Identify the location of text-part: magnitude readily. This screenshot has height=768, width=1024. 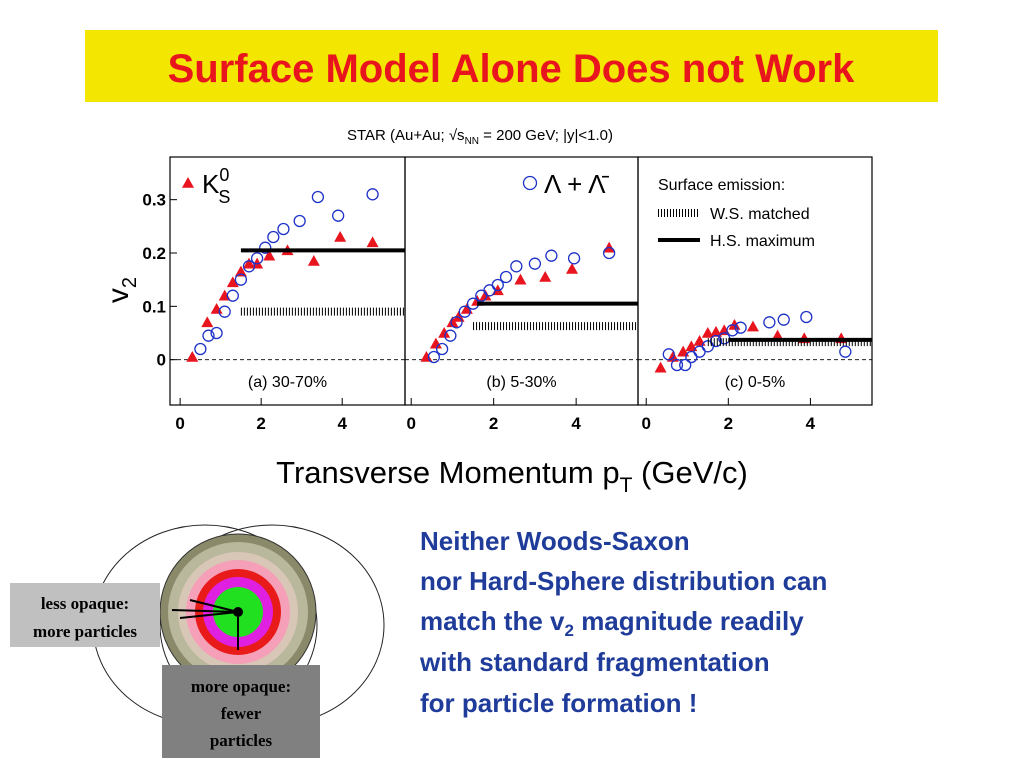
(689, 621).